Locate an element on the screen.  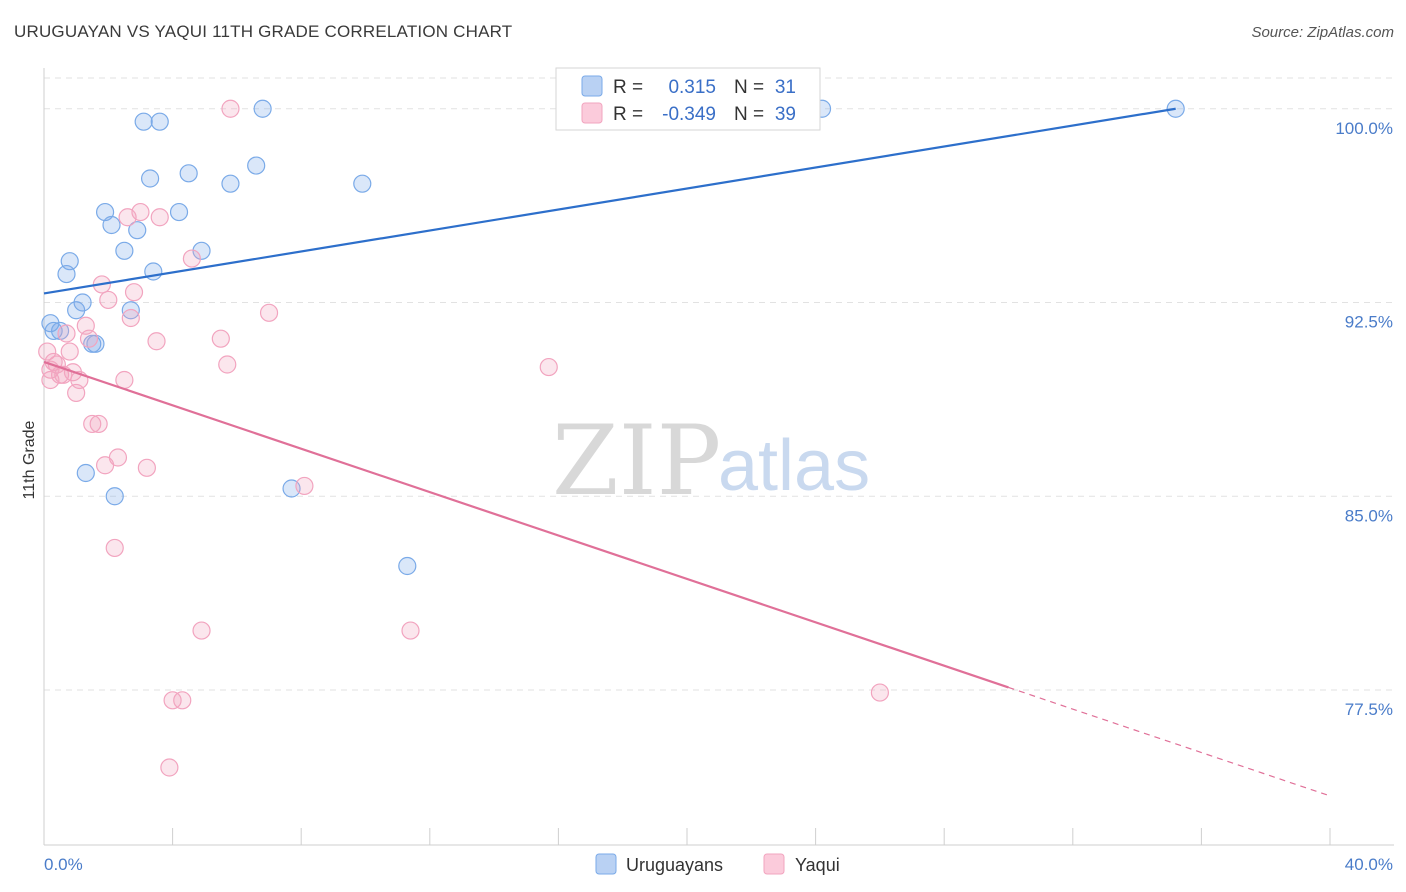
legend-swatch-yaqui is located at coordinates (592, 113).